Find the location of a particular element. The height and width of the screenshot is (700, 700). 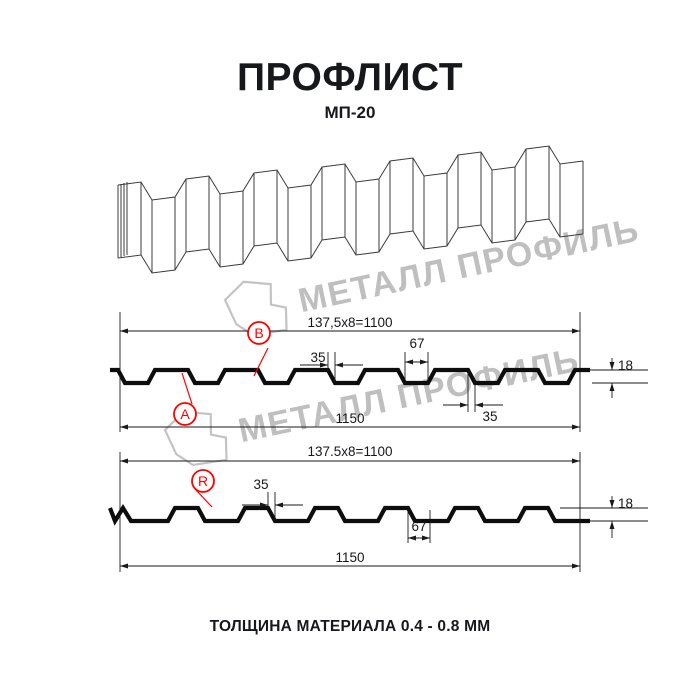

dim-pitch-bottom-label: 137.5x8=1100 is located at coordinates (350, 451).